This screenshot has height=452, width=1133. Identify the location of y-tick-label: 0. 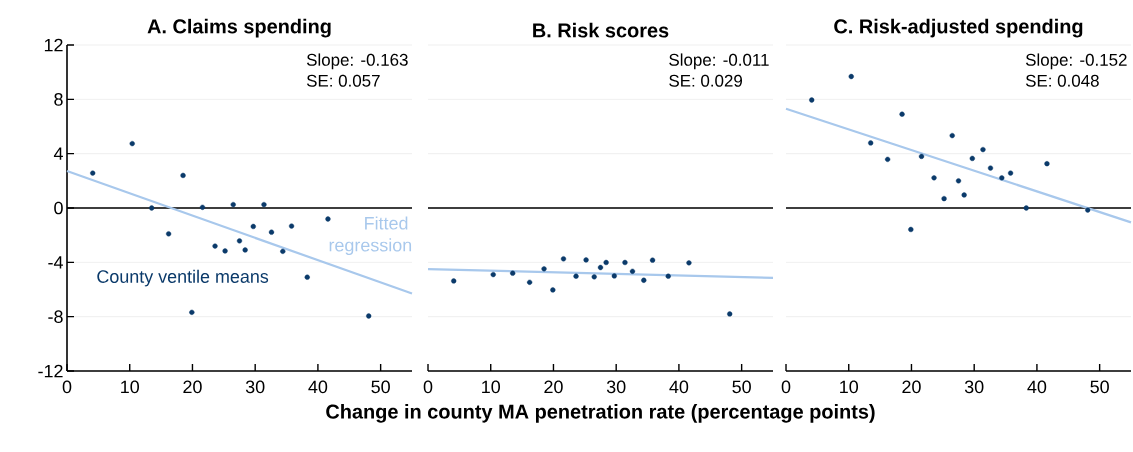
(58, 208).